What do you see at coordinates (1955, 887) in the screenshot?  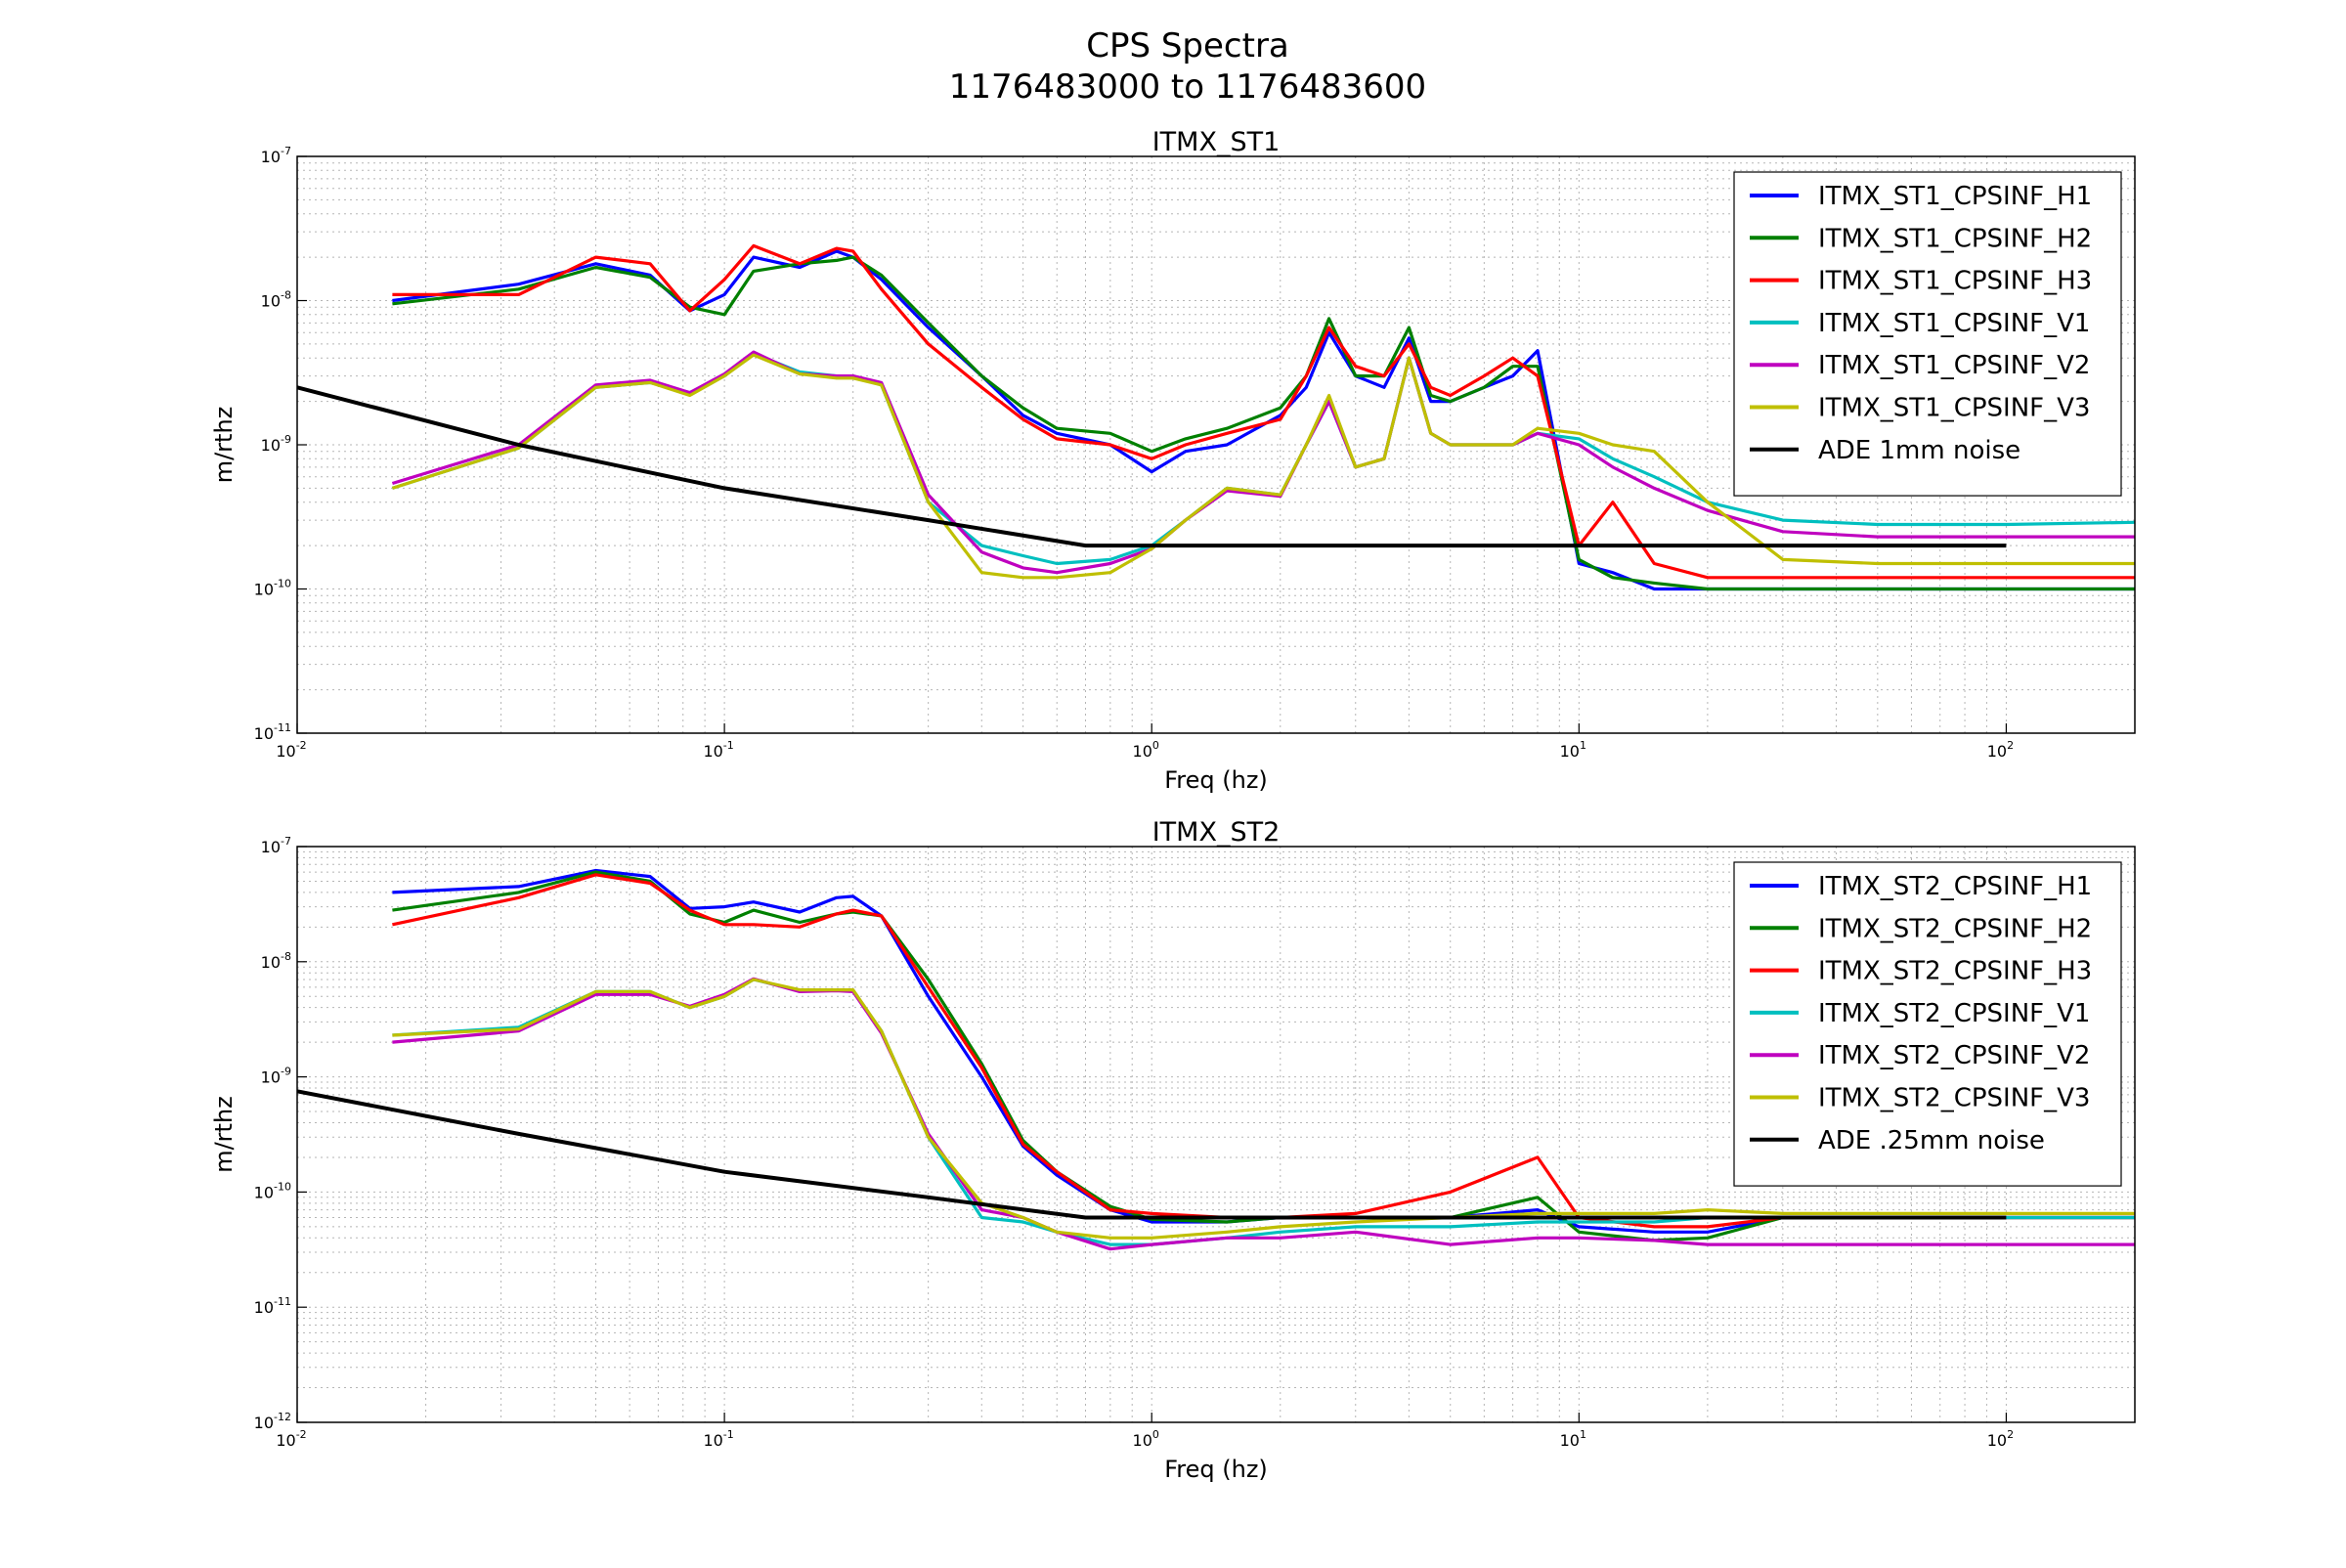 I see `legend-entry: ITMX_ST2_CPSINF_H1` at bounding box center [1955, 887].